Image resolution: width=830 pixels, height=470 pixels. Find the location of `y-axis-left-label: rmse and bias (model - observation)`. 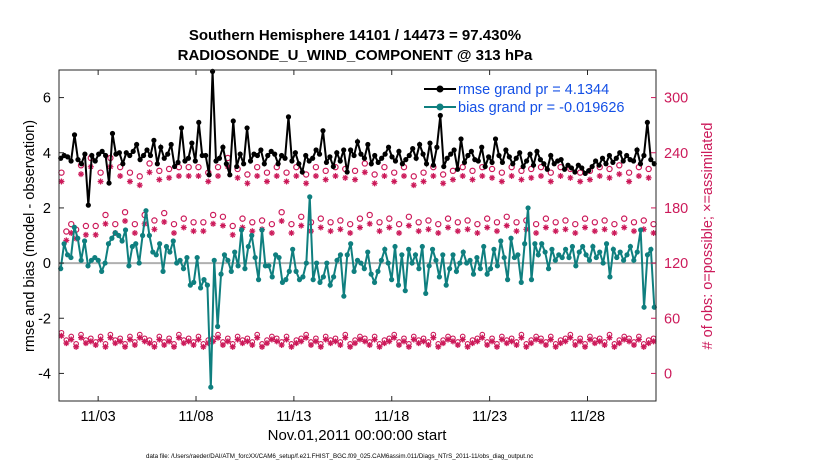

y-axis-left-label: rmse and bias (model - observation) is located at coordinates (30, 236).